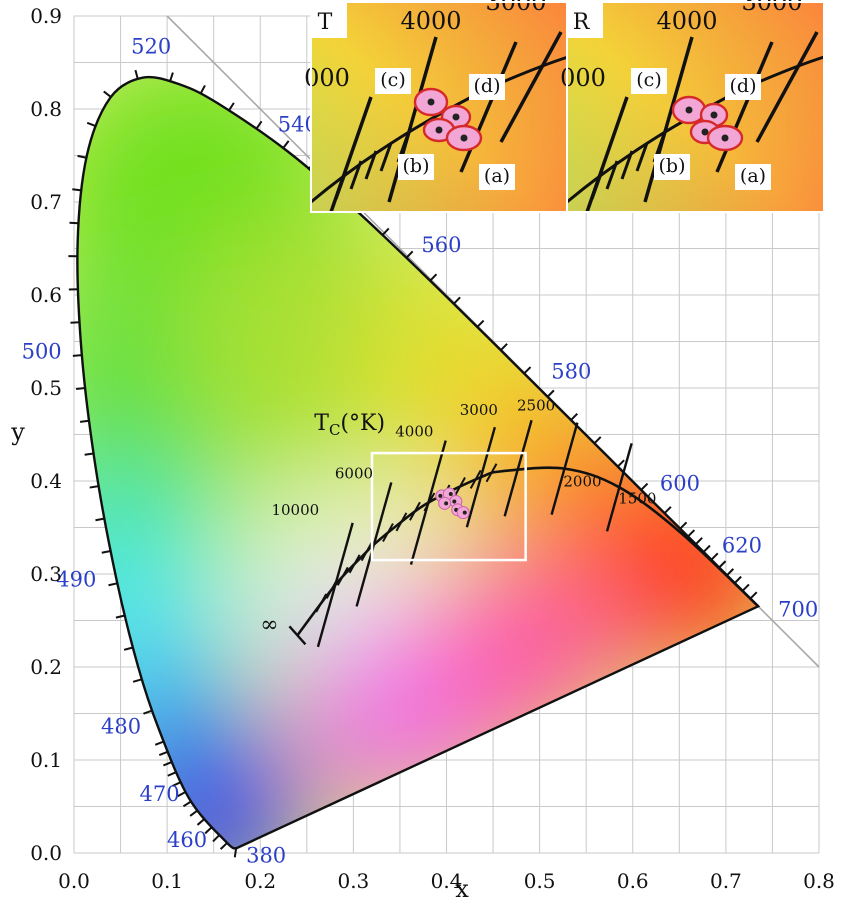  I want to click on zoom-box, so click(448, 506).